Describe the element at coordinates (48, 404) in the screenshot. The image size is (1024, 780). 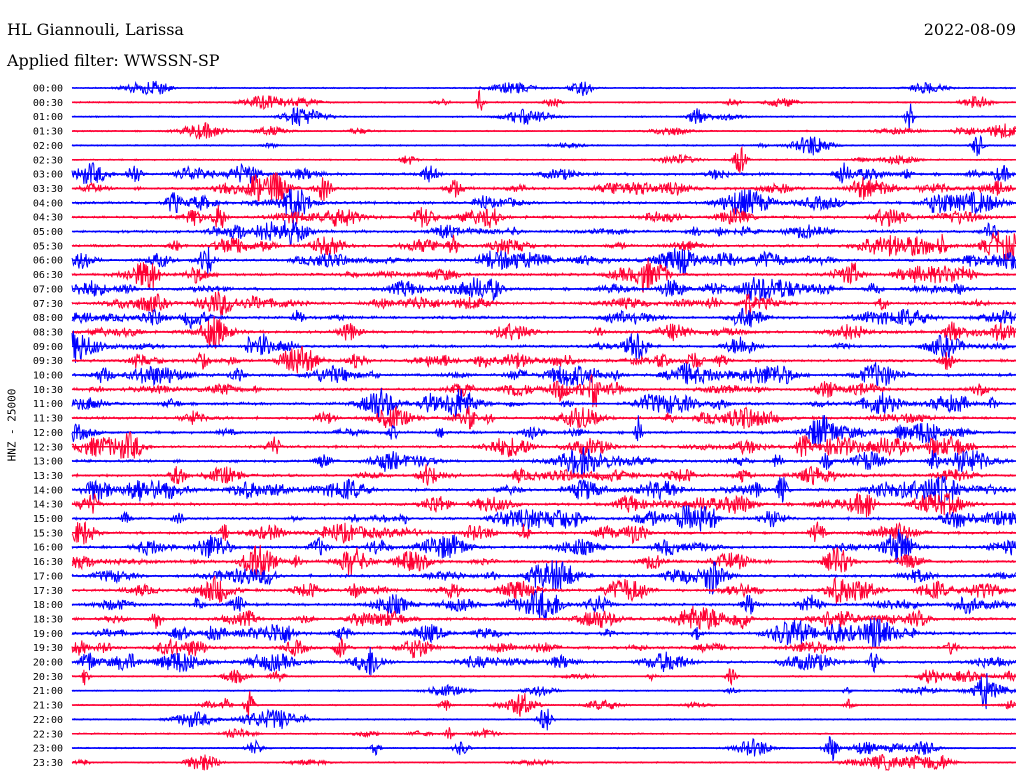
I see `tick-label: 11:00` at that location.